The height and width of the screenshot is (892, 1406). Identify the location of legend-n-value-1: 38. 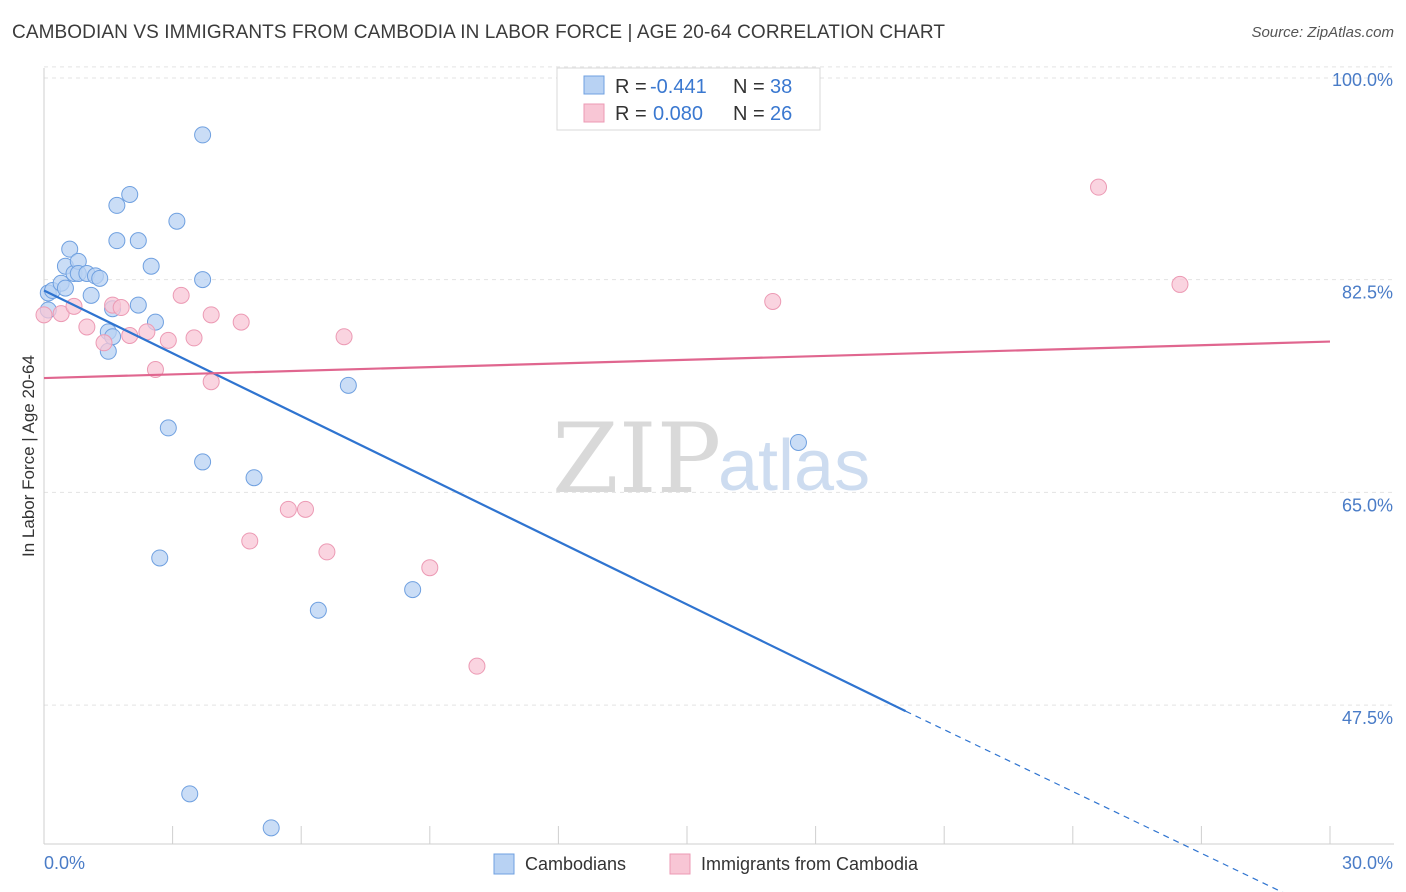
(781, 87).